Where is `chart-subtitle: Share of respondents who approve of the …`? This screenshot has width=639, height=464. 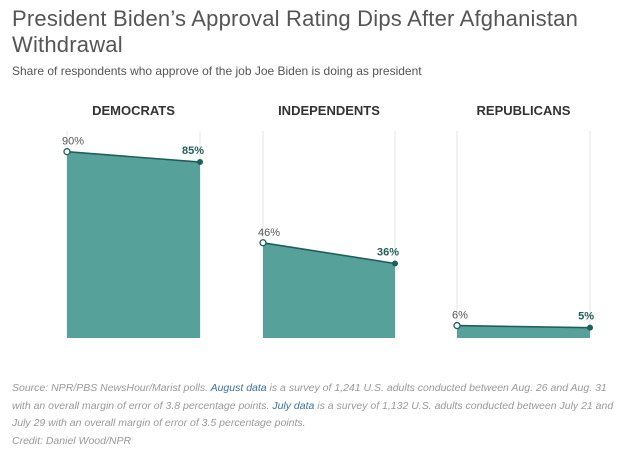
chart-subtitle: Share of respondents who approve of the … is located at coordinates (217, 71).